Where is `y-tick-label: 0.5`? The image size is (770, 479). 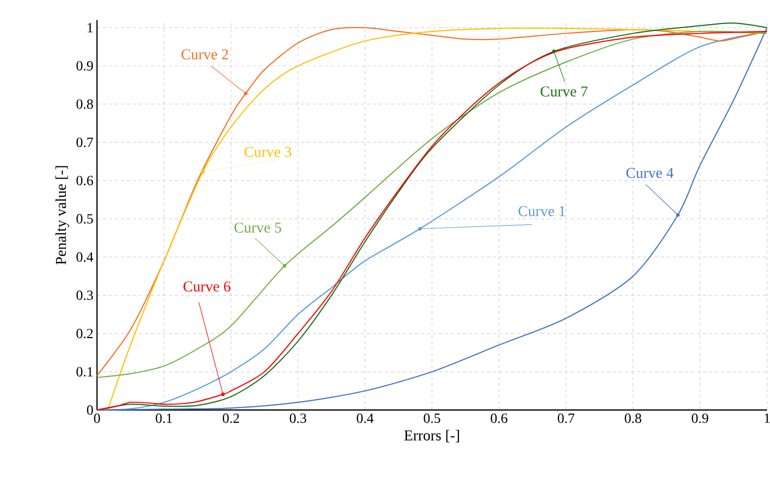 y-tick-label: 0.5 is located at coordinates (84, 219).